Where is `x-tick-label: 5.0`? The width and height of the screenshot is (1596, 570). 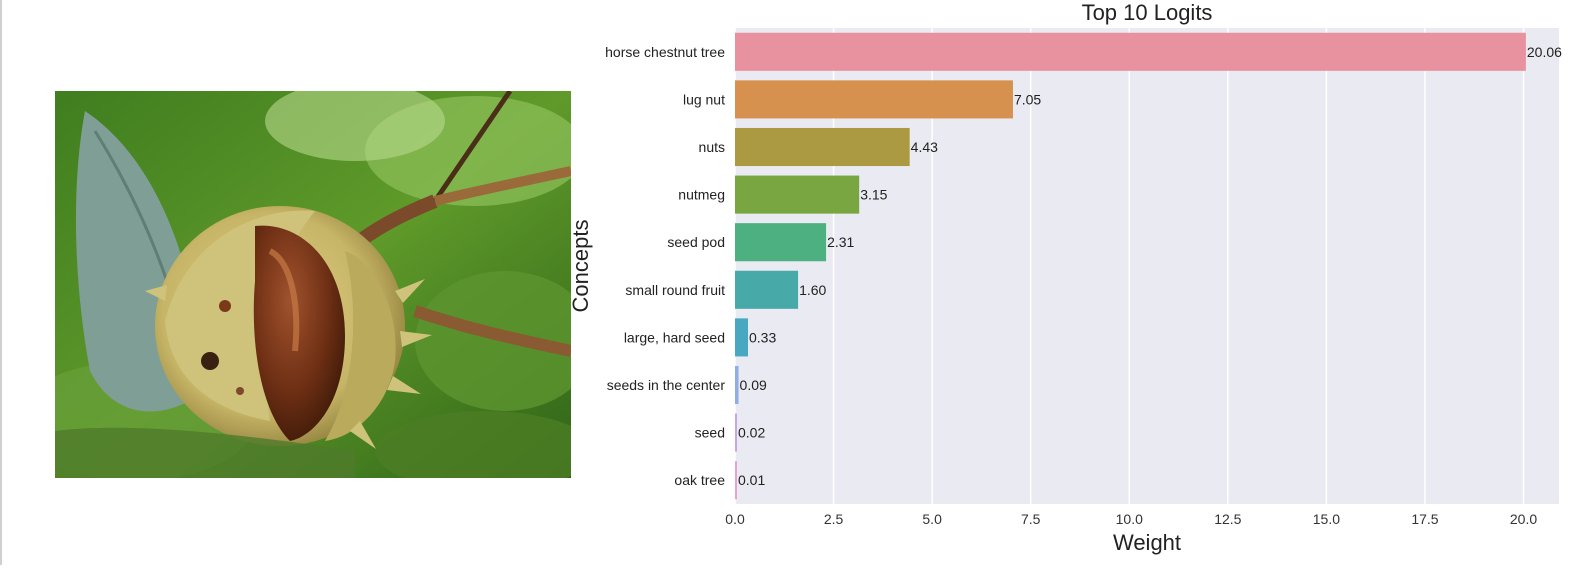 x-tick-label: 5.0 is located at coordinates (932, 519).